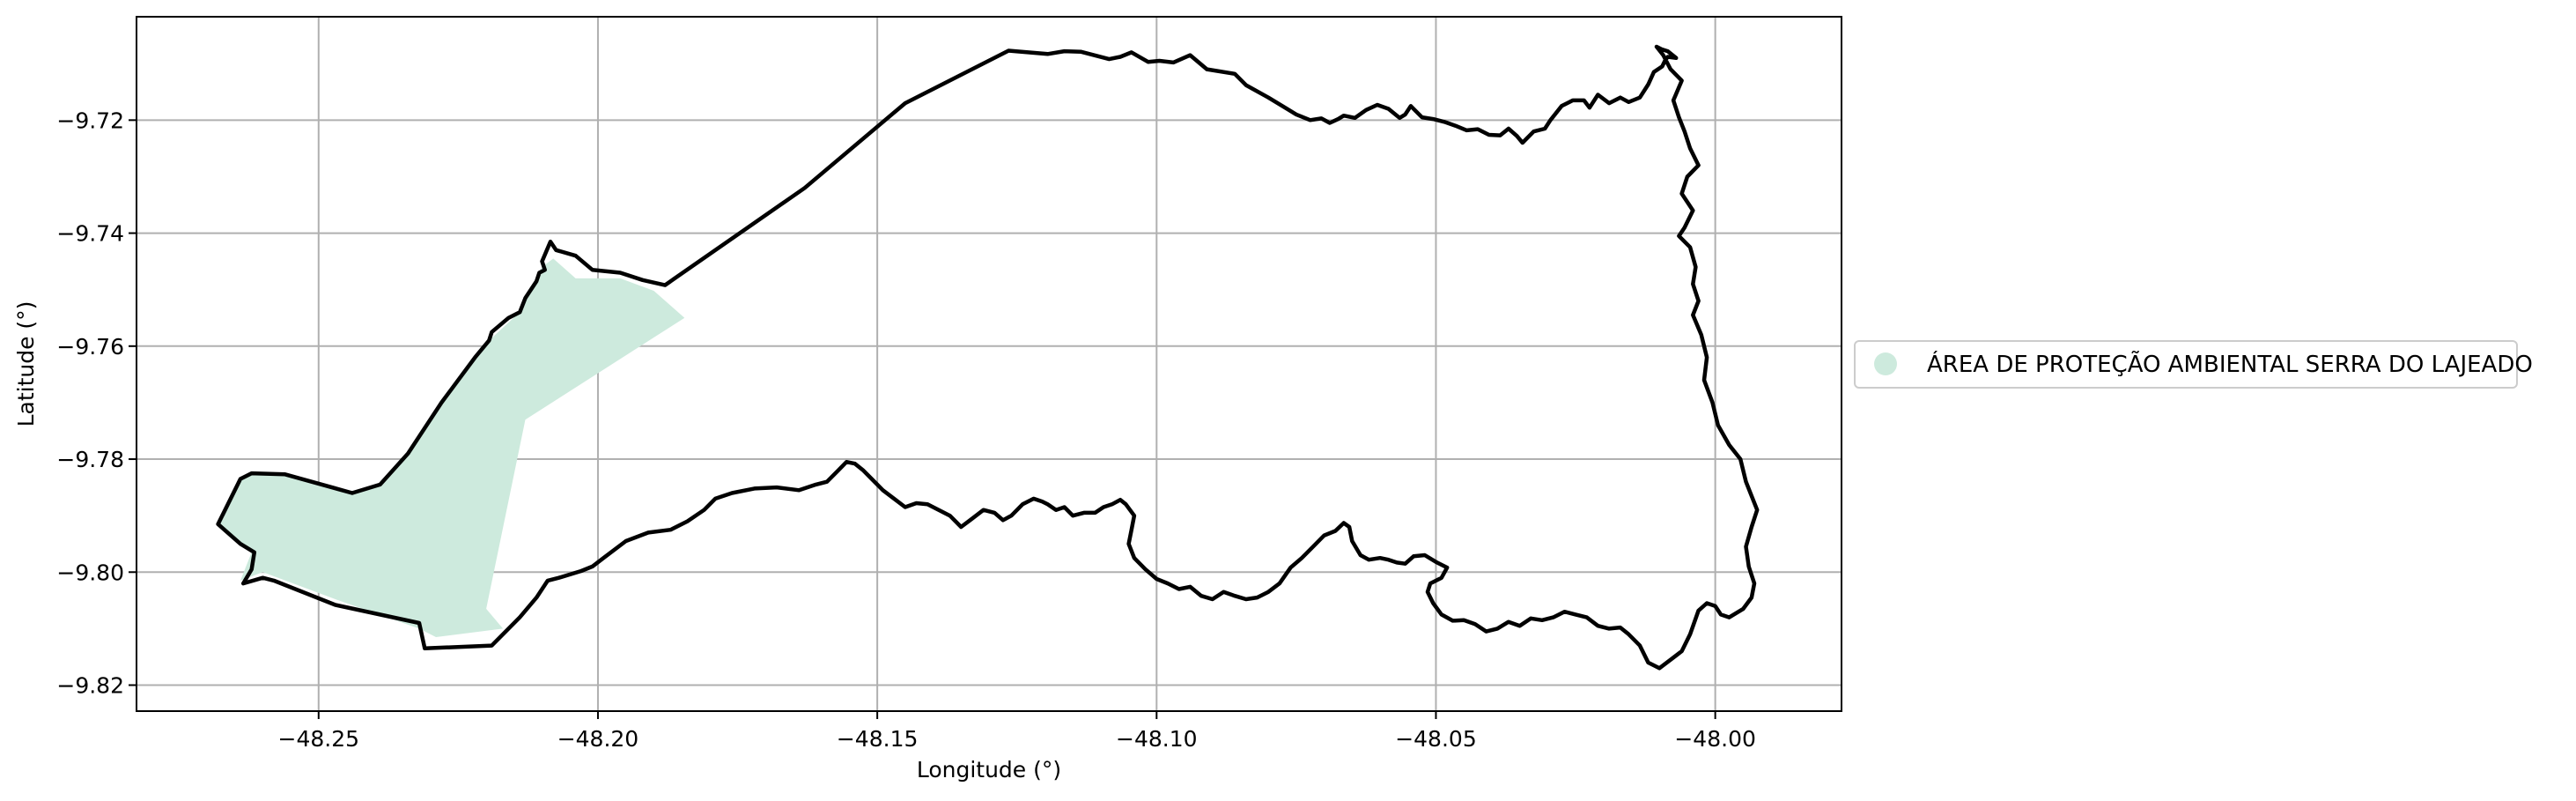 The width and height of the screenshot is (2576, 801). I want to click on legend-frame, so click(2186, 365).